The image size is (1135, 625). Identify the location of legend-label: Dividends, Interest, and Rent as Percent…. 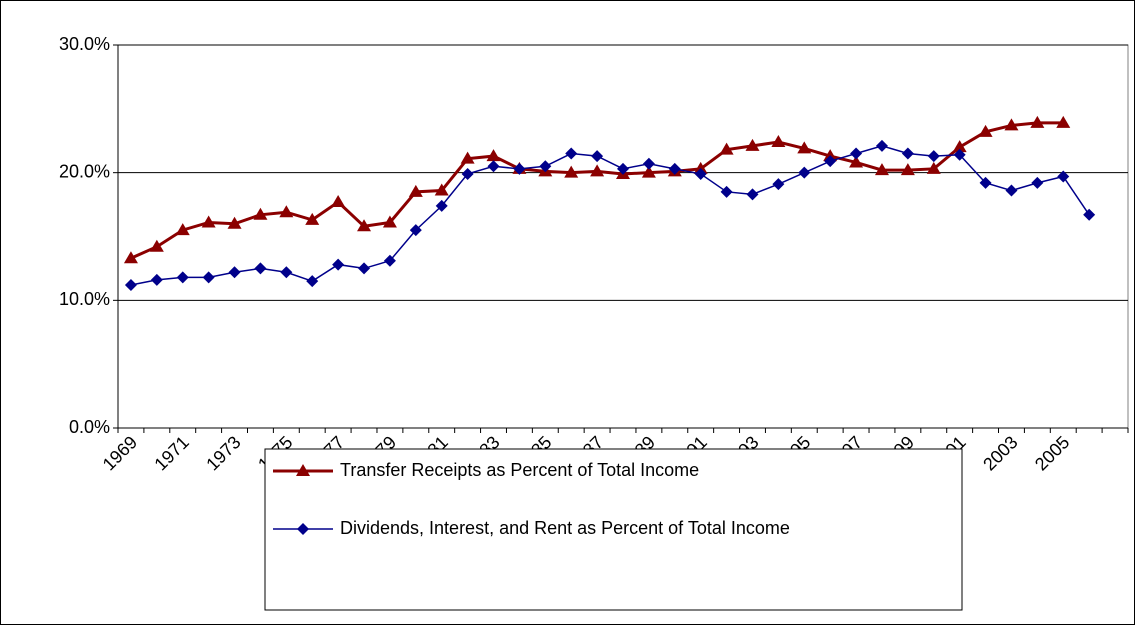
(565, 528).